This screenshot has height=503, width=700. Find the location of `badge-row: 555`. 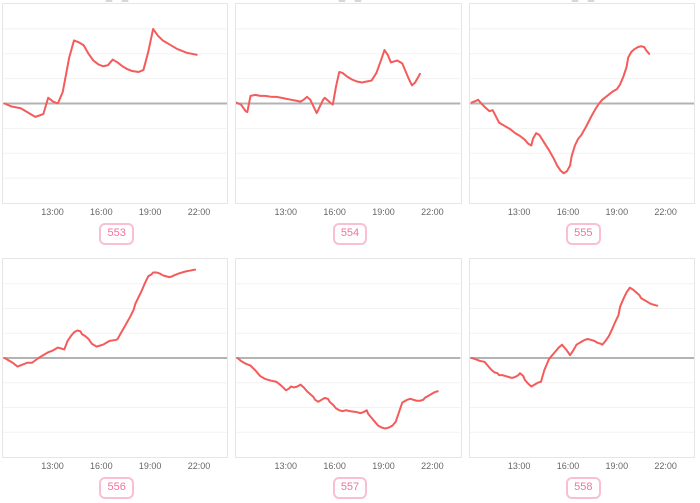

badge-row: 555 is located at coordinates (583, 234).